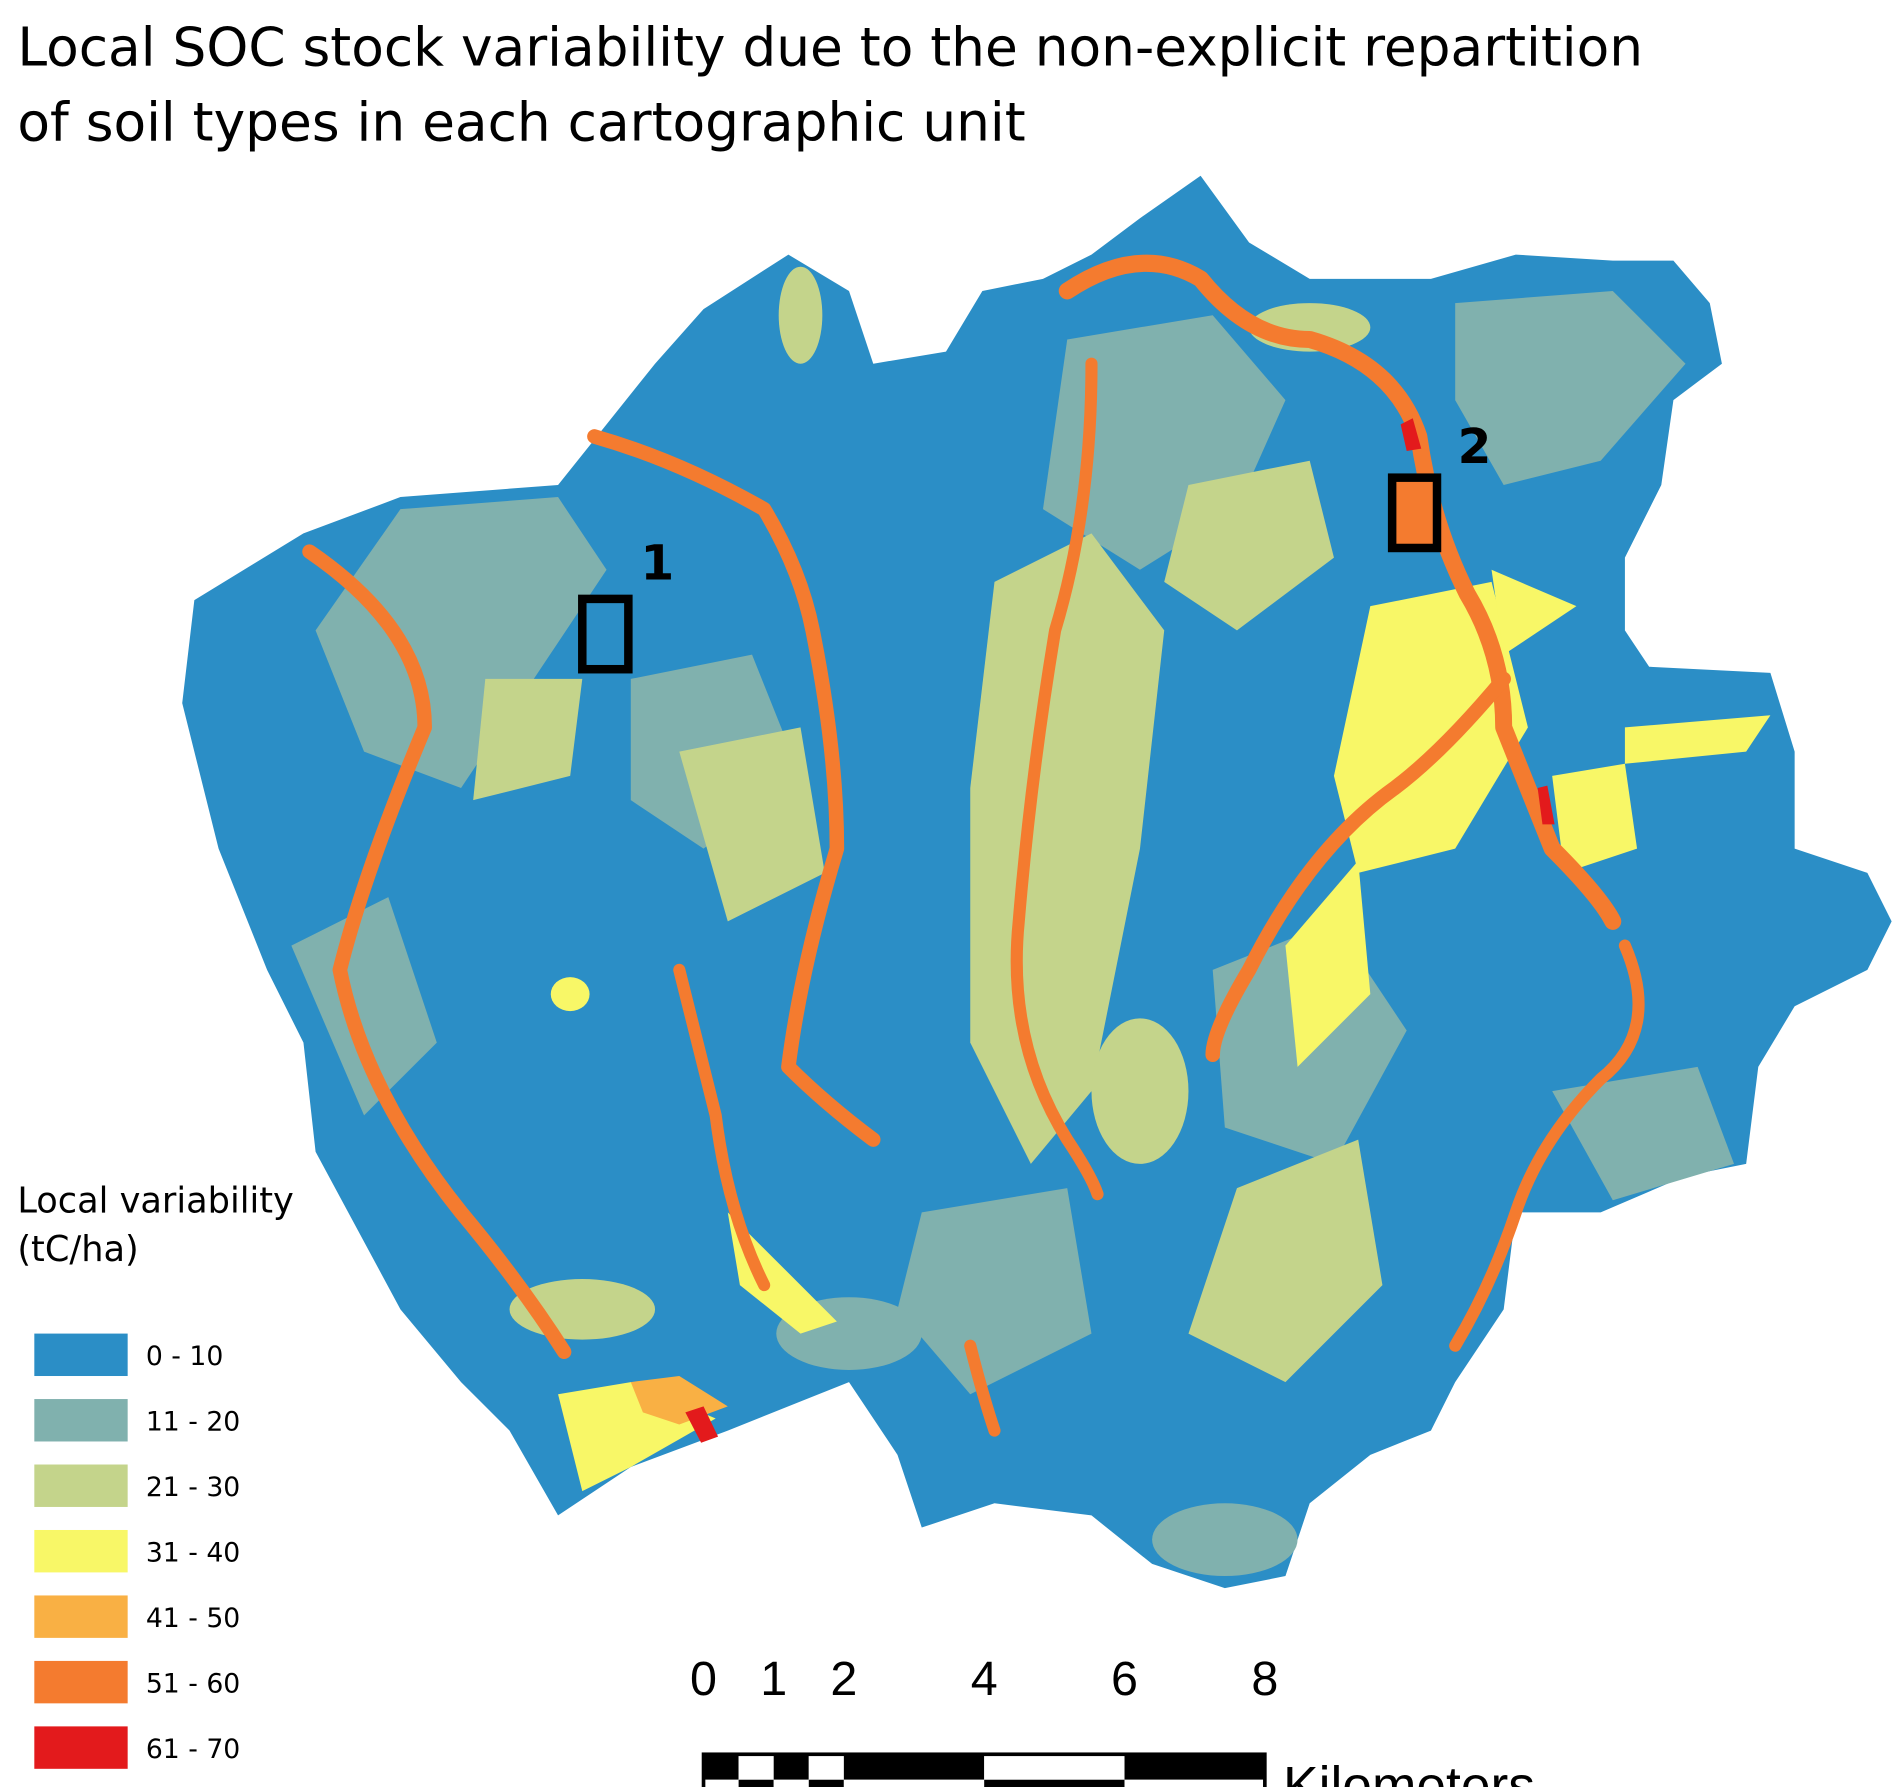  I want to click on scale-label: 2, so click(843, 1679).